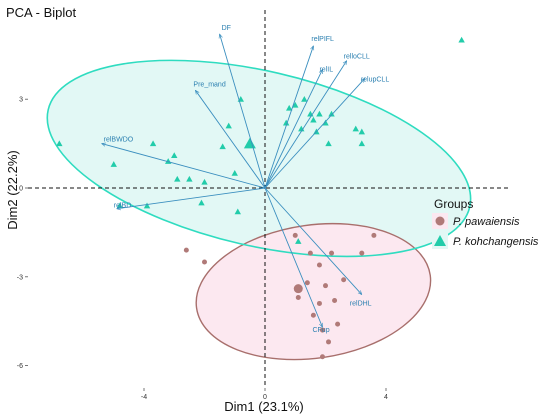 The image size is (550, 418). I want to click on loading-label-relil: relIL, so click(326, 70).